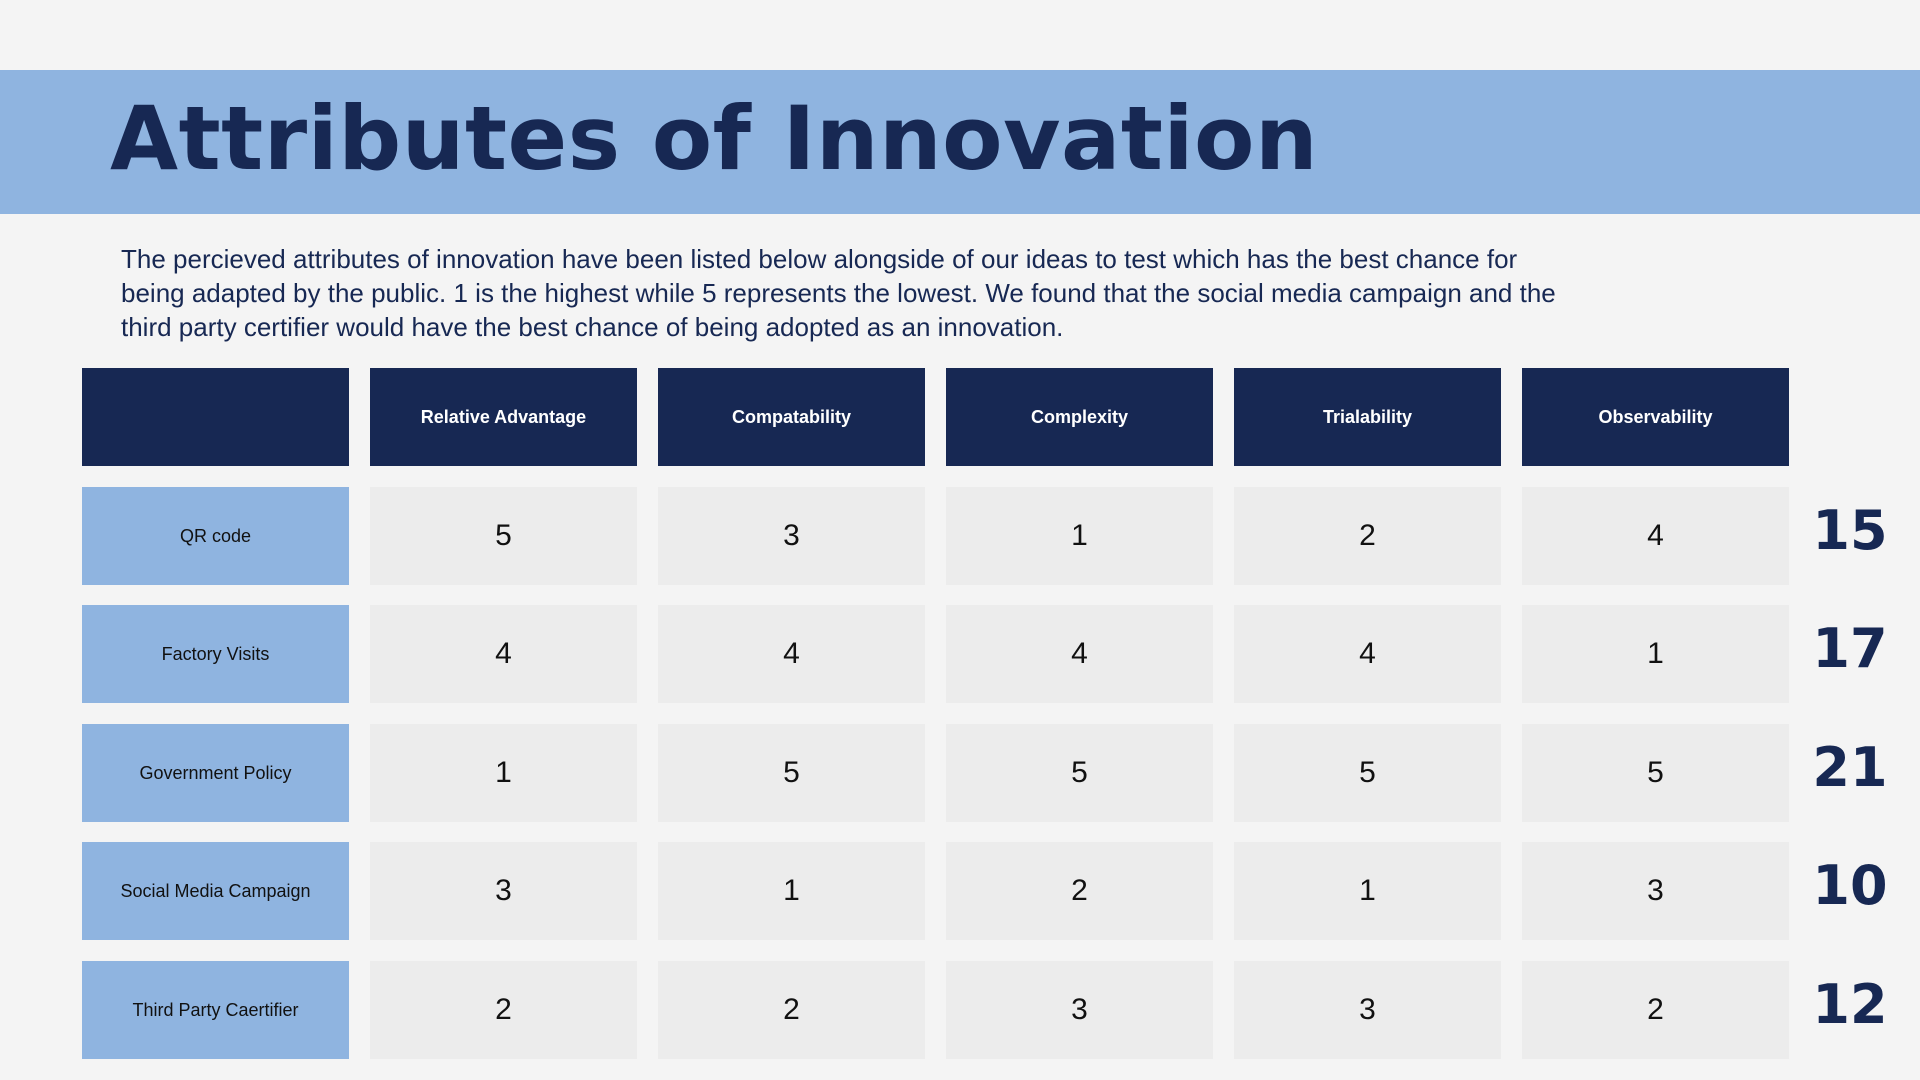  I want to click on title-band, so click(960, 142).